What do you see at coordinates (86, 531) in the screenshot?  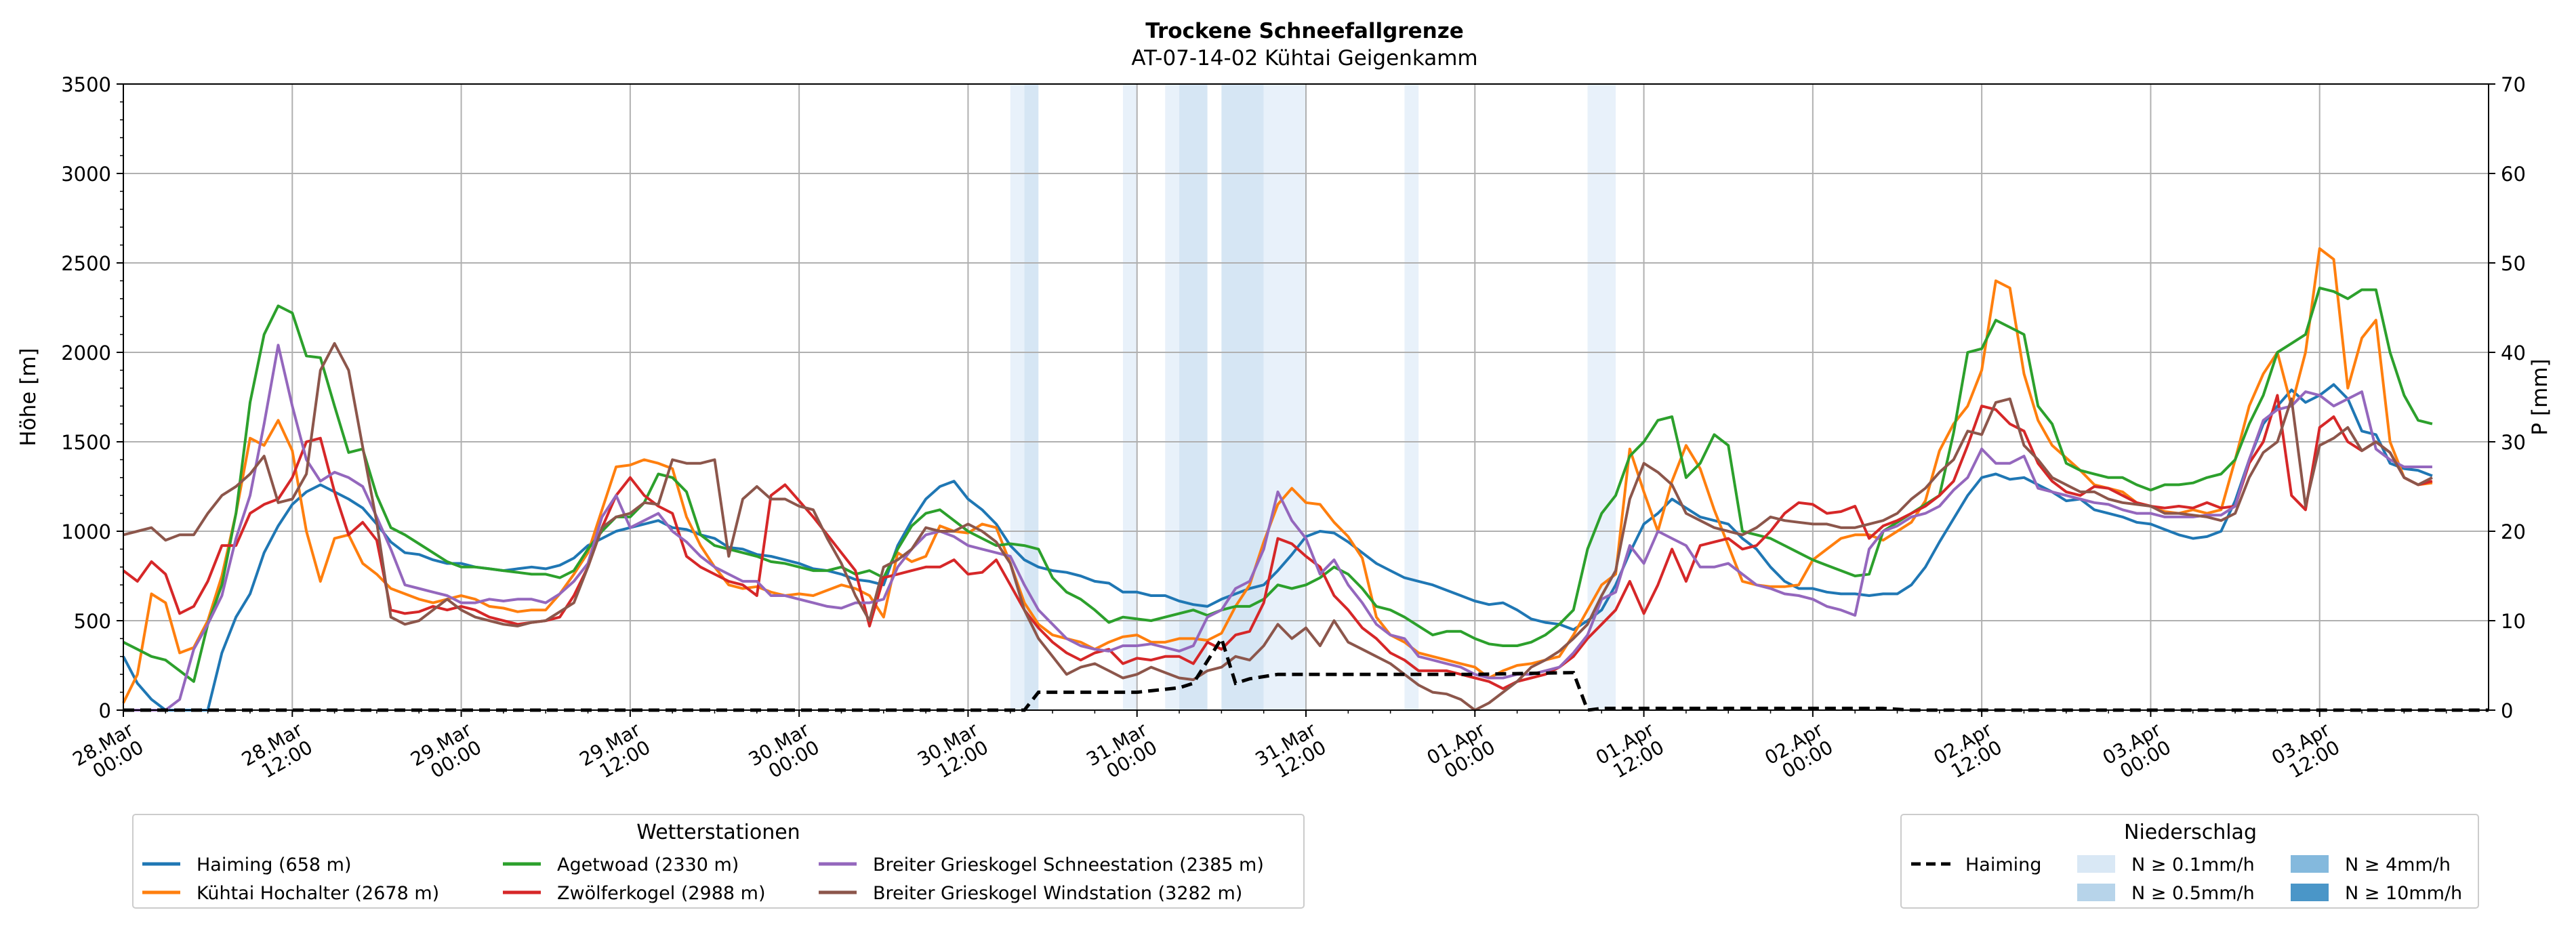 I see `left-tick-label-2: 1000` at bounding box center [86, 531].